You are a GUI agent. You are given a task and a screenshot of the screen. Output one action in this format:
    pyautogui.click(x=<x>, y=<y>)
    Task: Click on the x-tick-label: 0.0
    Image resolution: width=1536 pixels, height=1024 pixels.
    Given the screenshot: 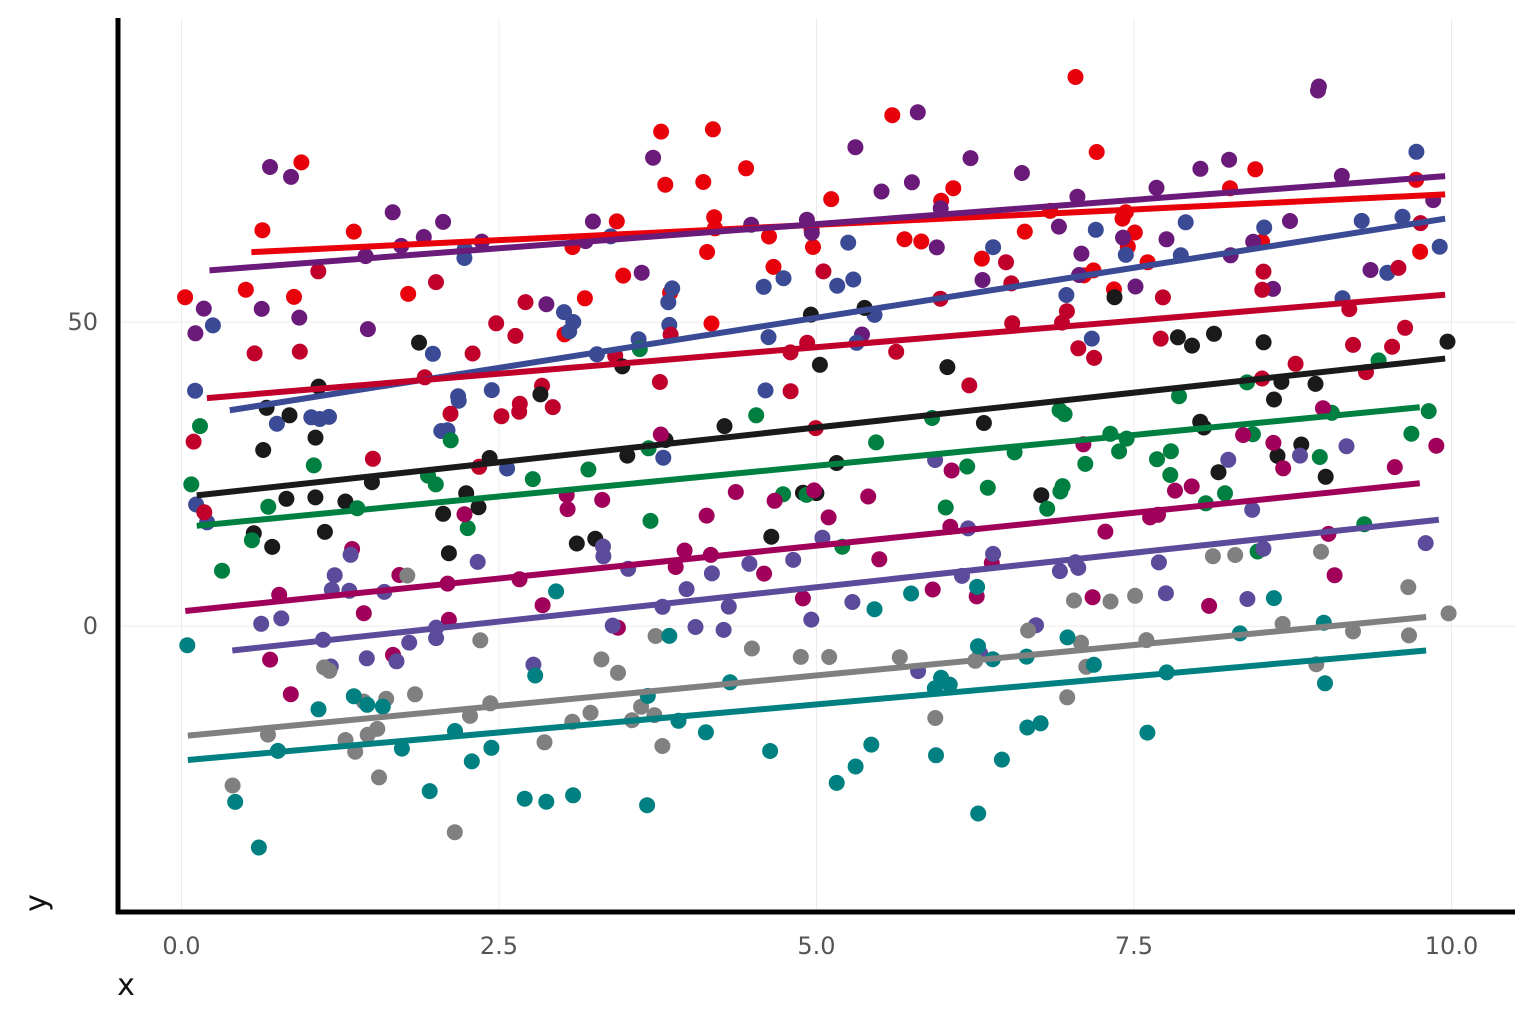 What is the action you would take?
    pyautogui.click(x=181, y=946)
    